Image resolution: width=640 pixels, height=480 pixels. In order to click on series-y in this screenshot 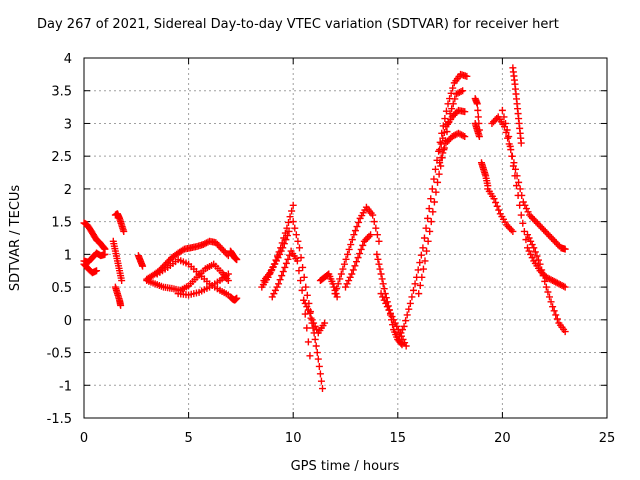, I will do `click(441, 192)`.